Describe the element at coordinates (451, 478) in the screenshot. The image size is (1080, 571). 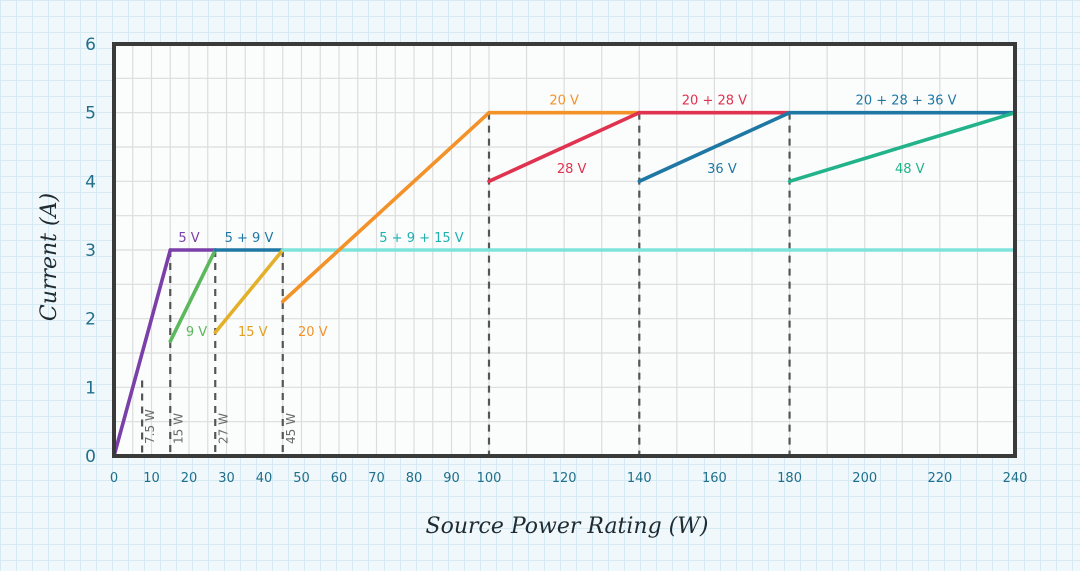
I see `x-tick-label: 90` at that location.